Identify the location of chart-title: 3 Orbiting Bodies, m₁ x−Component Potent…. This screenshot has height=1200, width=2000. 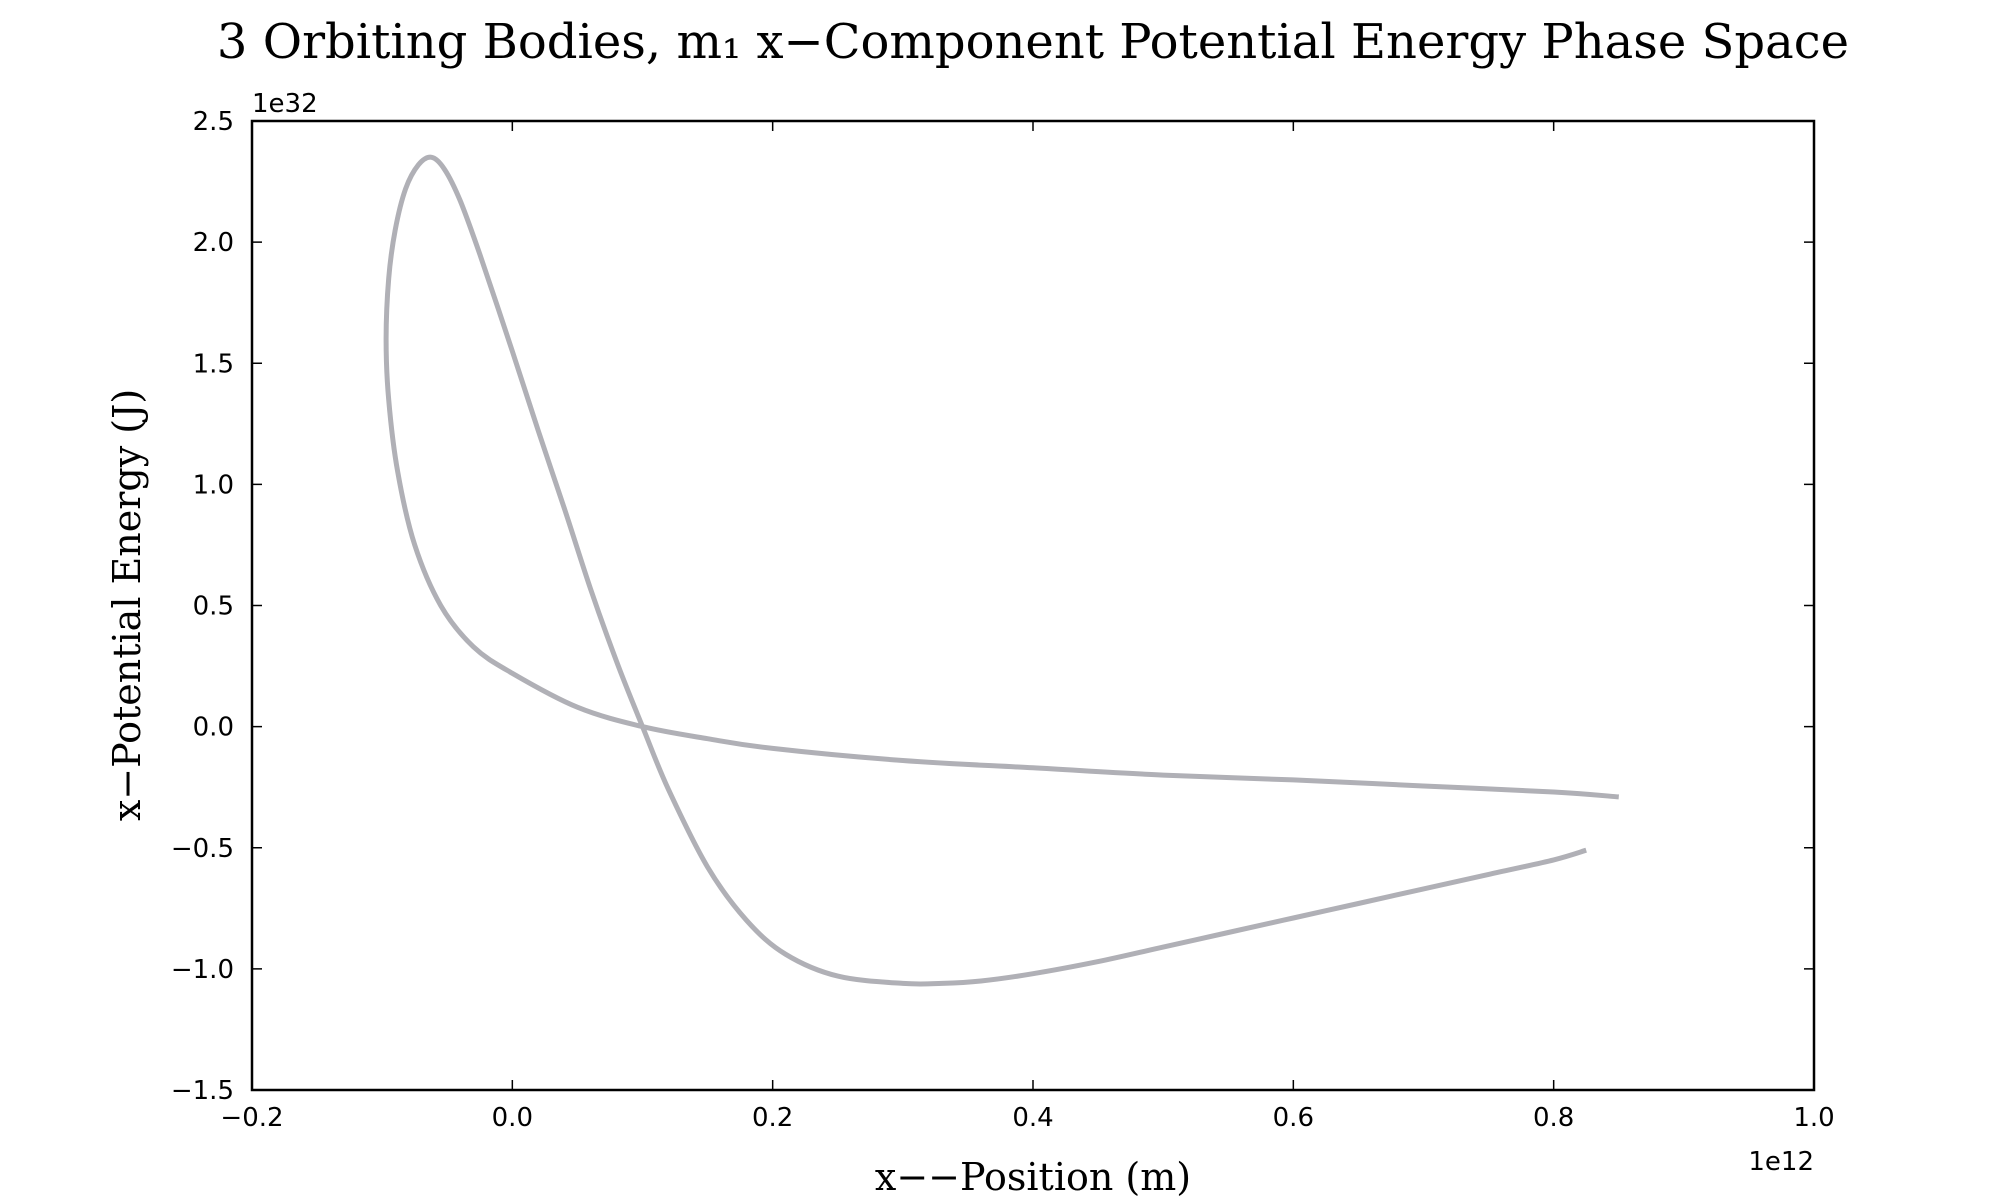
(1033, 42).